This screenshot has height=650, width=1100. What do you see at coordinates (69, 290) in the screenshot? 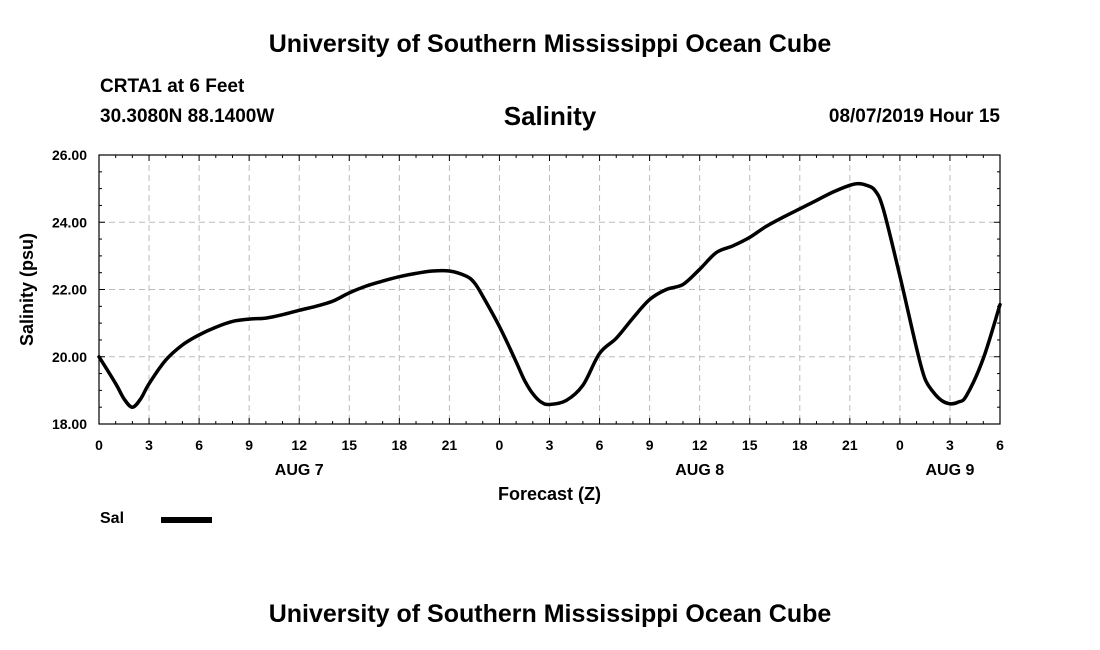
I see `y-tick-label: 22.00` at bounding box center [69, 290].